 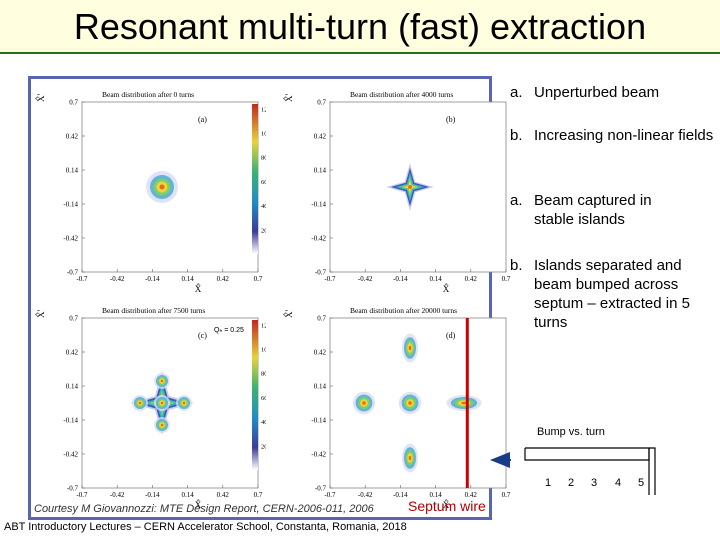 I want to click on colorbar-tick-label: 400, so click(x=263, y=422).